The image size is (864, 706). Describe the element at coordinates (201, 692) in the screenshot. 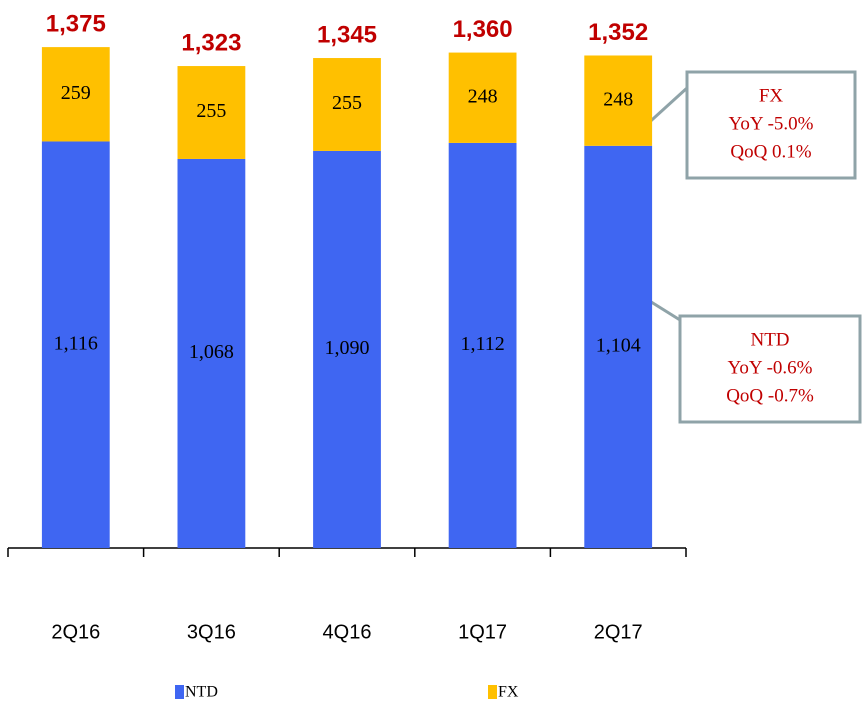

I see `legend-label: NTD` at that location.